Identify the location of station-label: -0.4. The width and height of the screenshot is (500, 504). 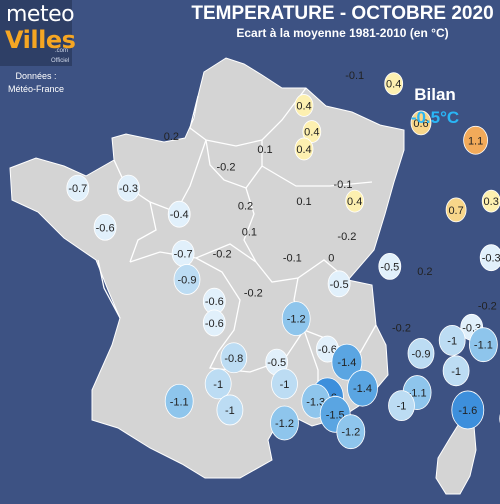
(179, 215).